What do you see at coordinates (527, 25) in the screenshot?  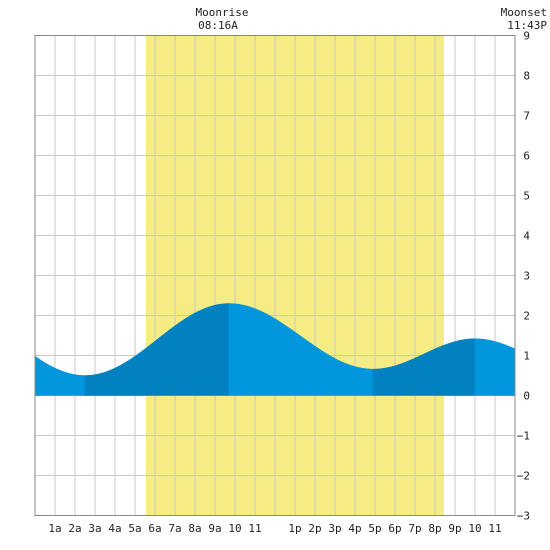 I see `moonset-time: 11:43P` at bounding box center [527, 25].